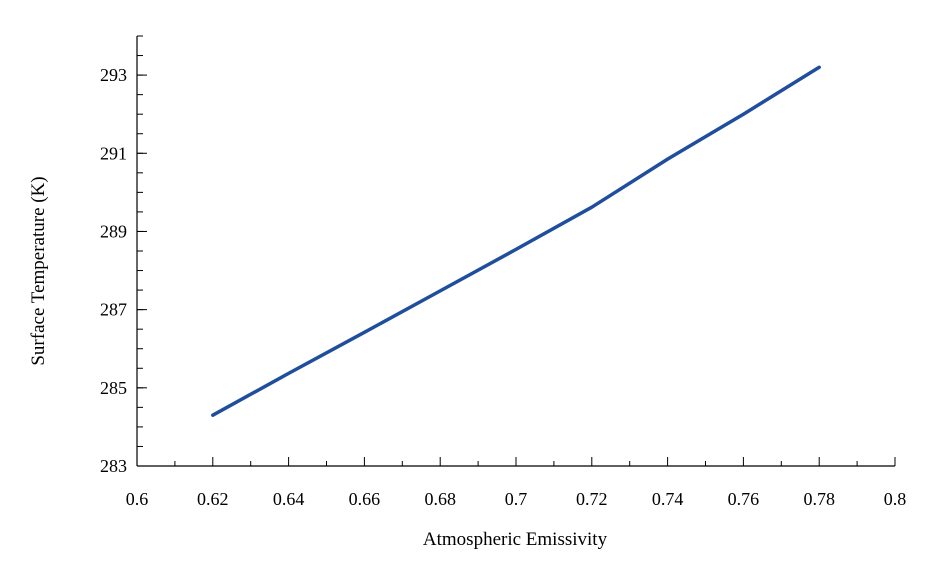 This screenshot has height=565, width=933. Describe the element at coordinates (123, 255) in the screenshot. I see `y-axis: 283 285 287 289 291 293` at that location.